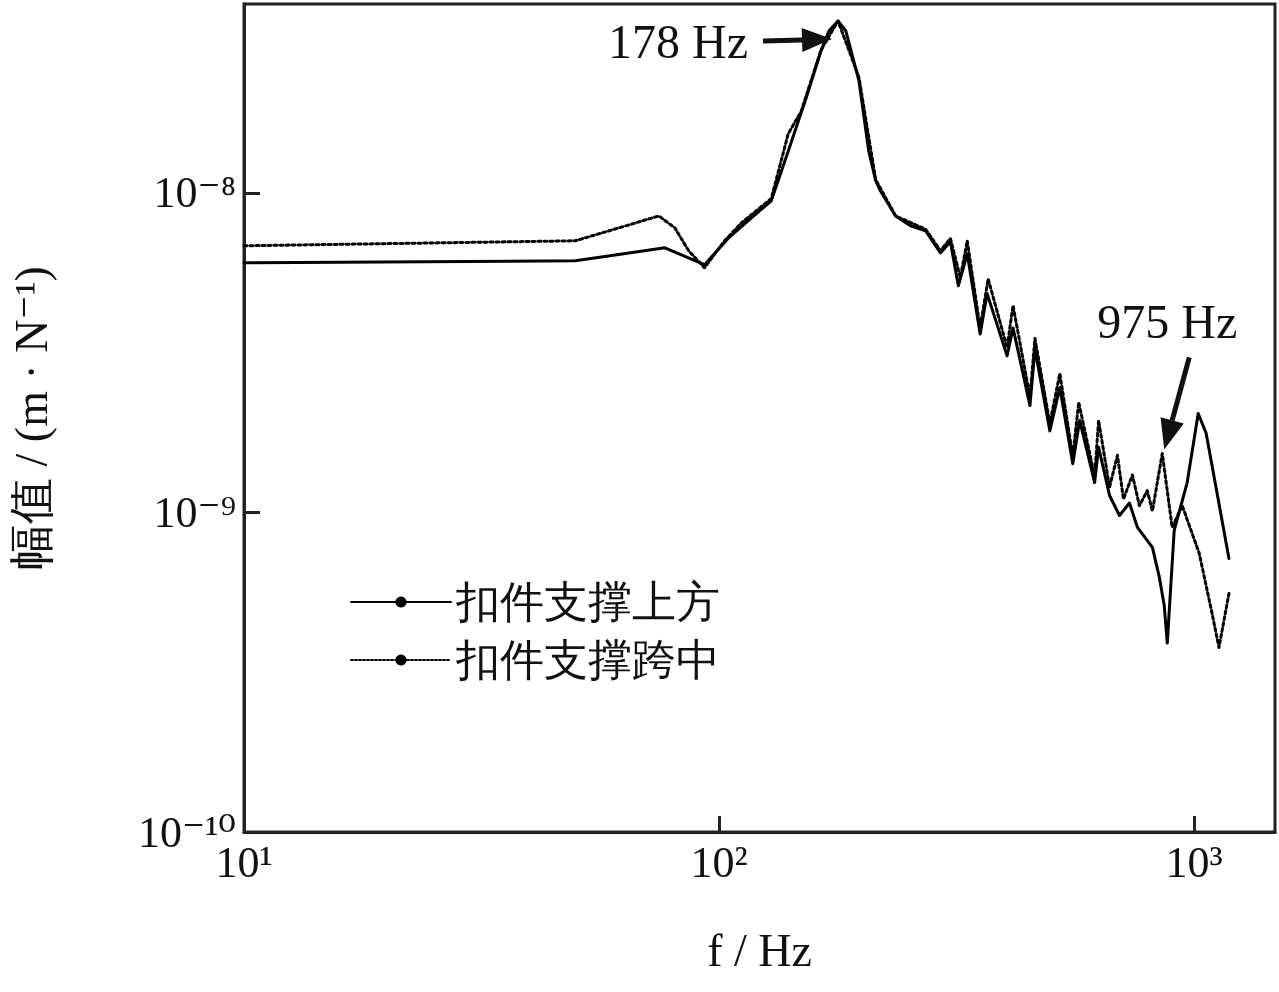  I want to click on x-tick-label: 10², so click(719, 862).